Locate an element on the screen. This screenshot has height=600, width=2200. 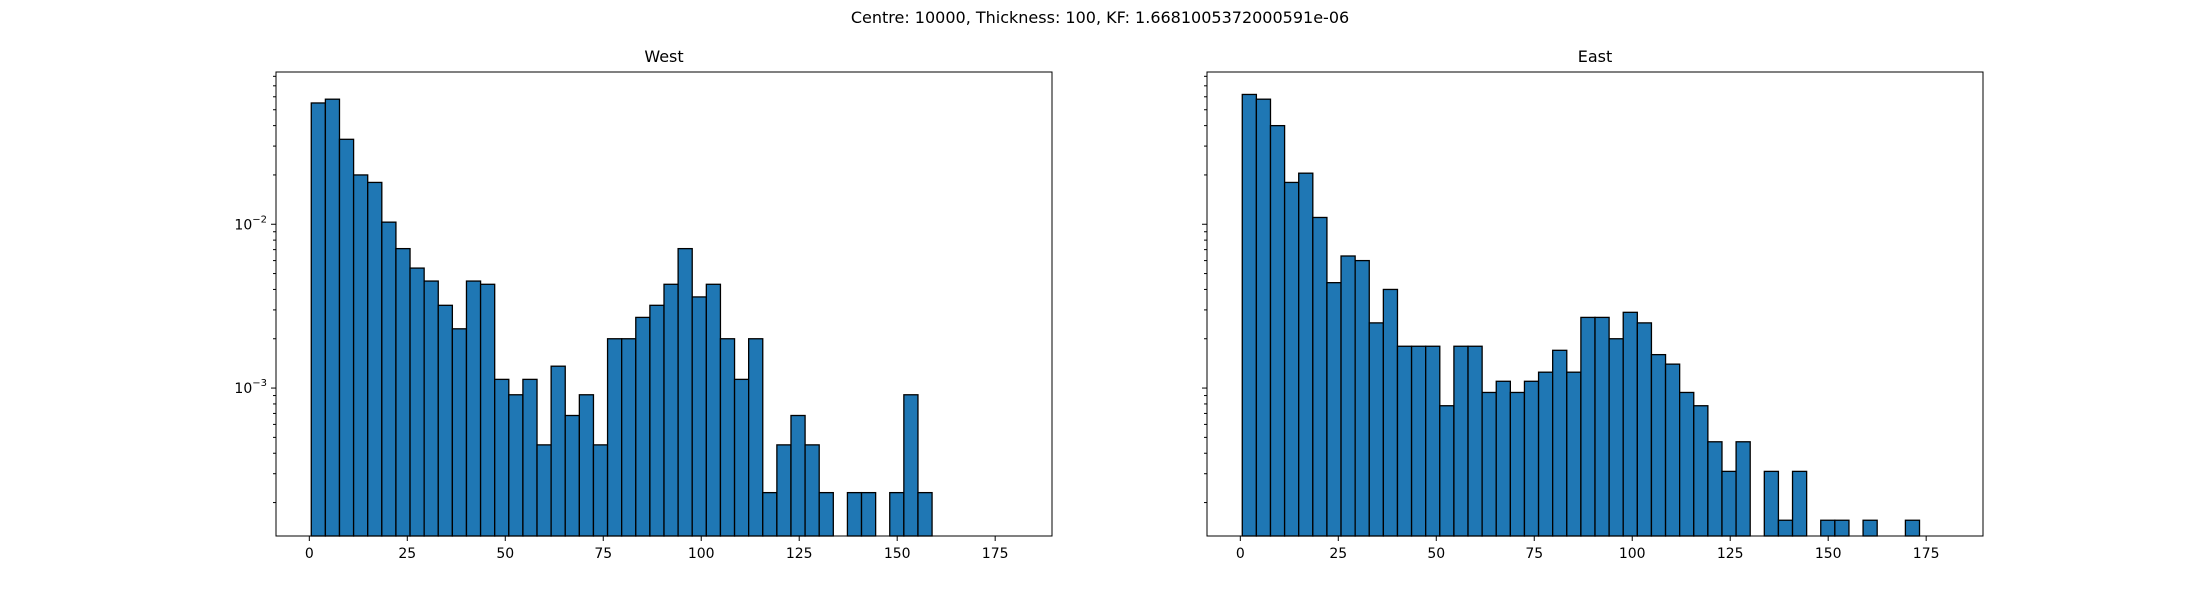
y-tick-exponent: −2 is located at coordinates (259, 219).